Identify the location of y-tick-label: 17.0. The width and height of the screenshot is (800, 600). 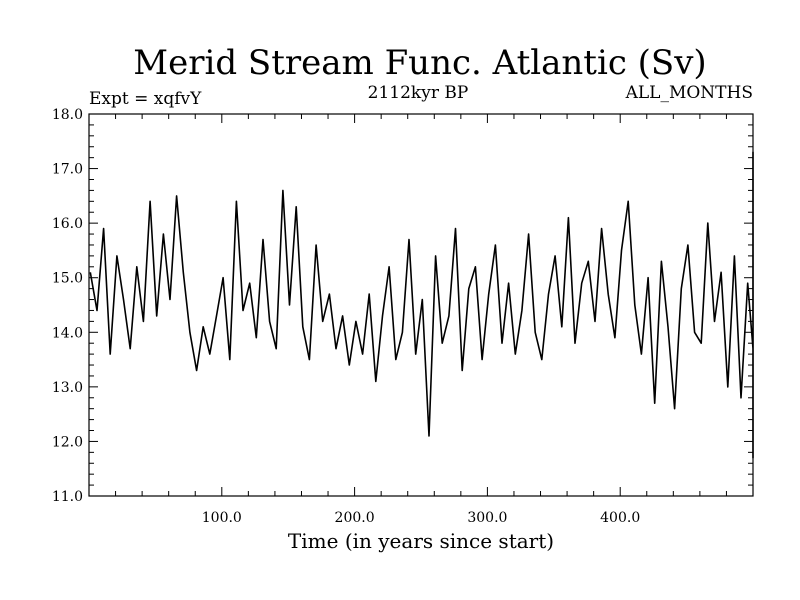
(67, 170).